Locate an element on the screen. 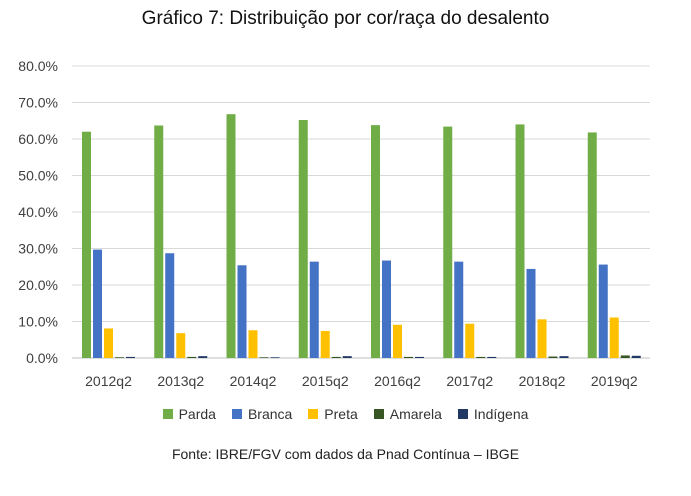  bar-indígena-2019q2 is located at coordinates (636, 356).